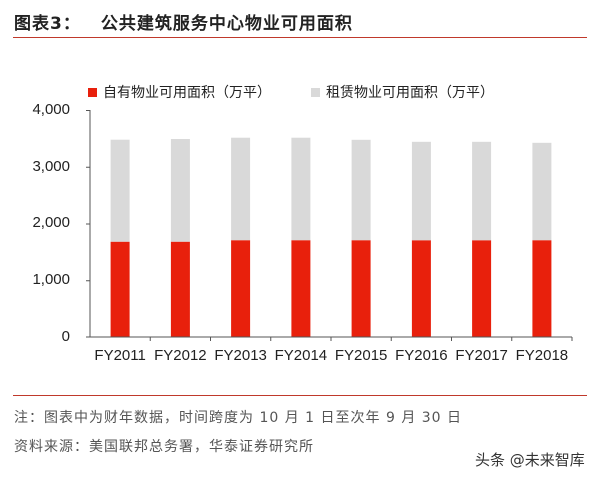  What do you see at coordinates (542, 355) in the screenshot?
I see `x-tick-label: FY2018` at bounding box center [542, 355].